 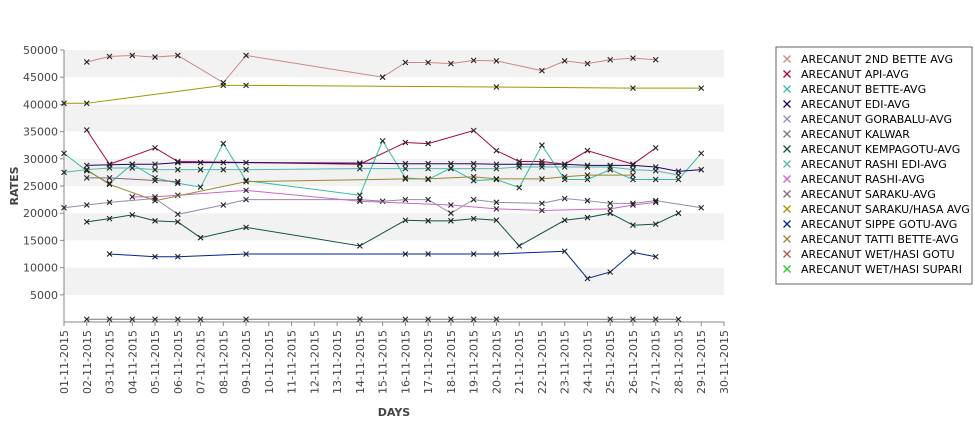 I want to click on x-tick-label: 27-11-2015, so click(x=656, y=362).